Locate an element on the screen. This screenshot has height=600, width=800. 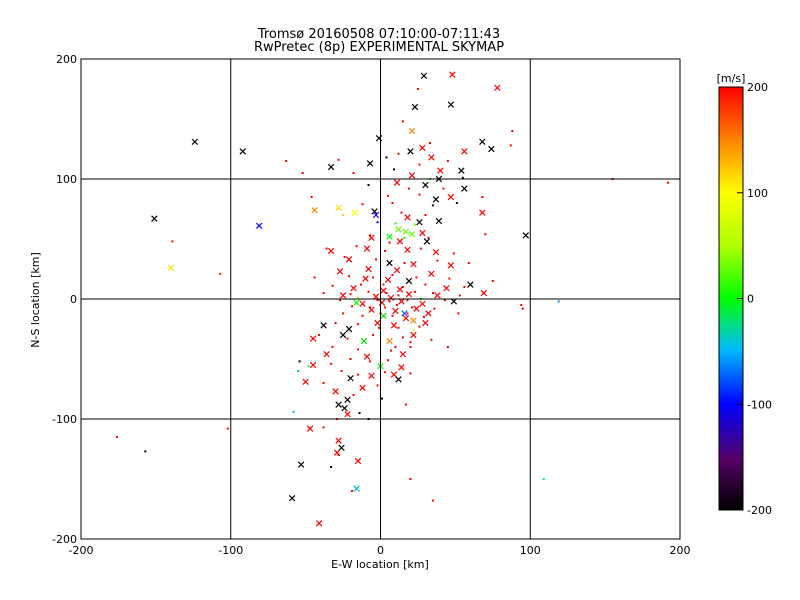
colorbar-tick-label: 0 is located at coordinates (750, 299).